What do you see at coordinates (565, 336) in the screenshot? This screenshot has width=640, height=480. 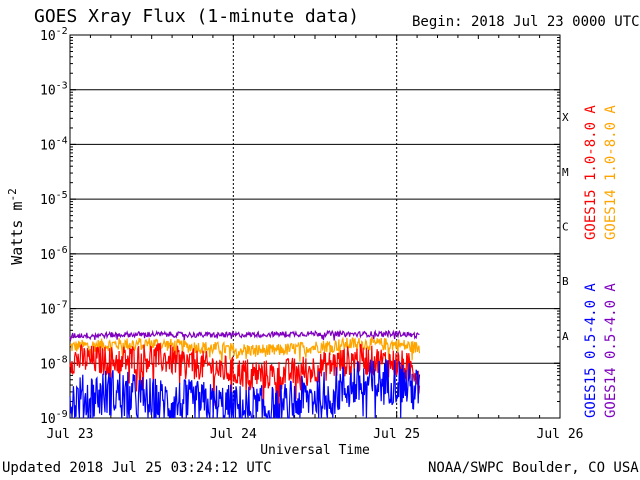 I see `flare-class-label: A` at bounding box center [565, 336].